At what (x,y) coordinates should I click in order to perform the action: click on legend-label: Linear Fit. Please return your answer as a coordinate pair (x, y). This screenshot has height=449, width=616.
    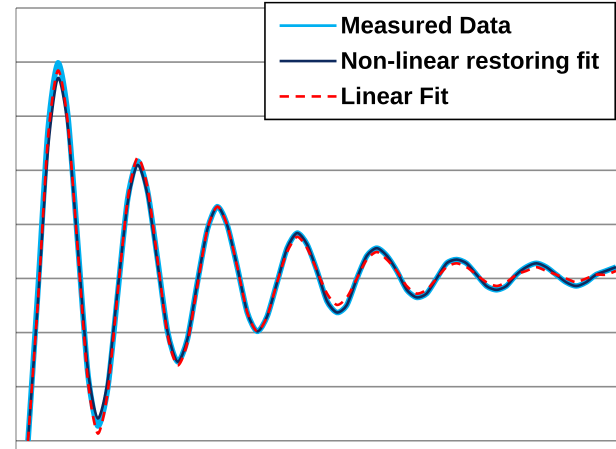
    Looking at the image, I should click on (395, 95).